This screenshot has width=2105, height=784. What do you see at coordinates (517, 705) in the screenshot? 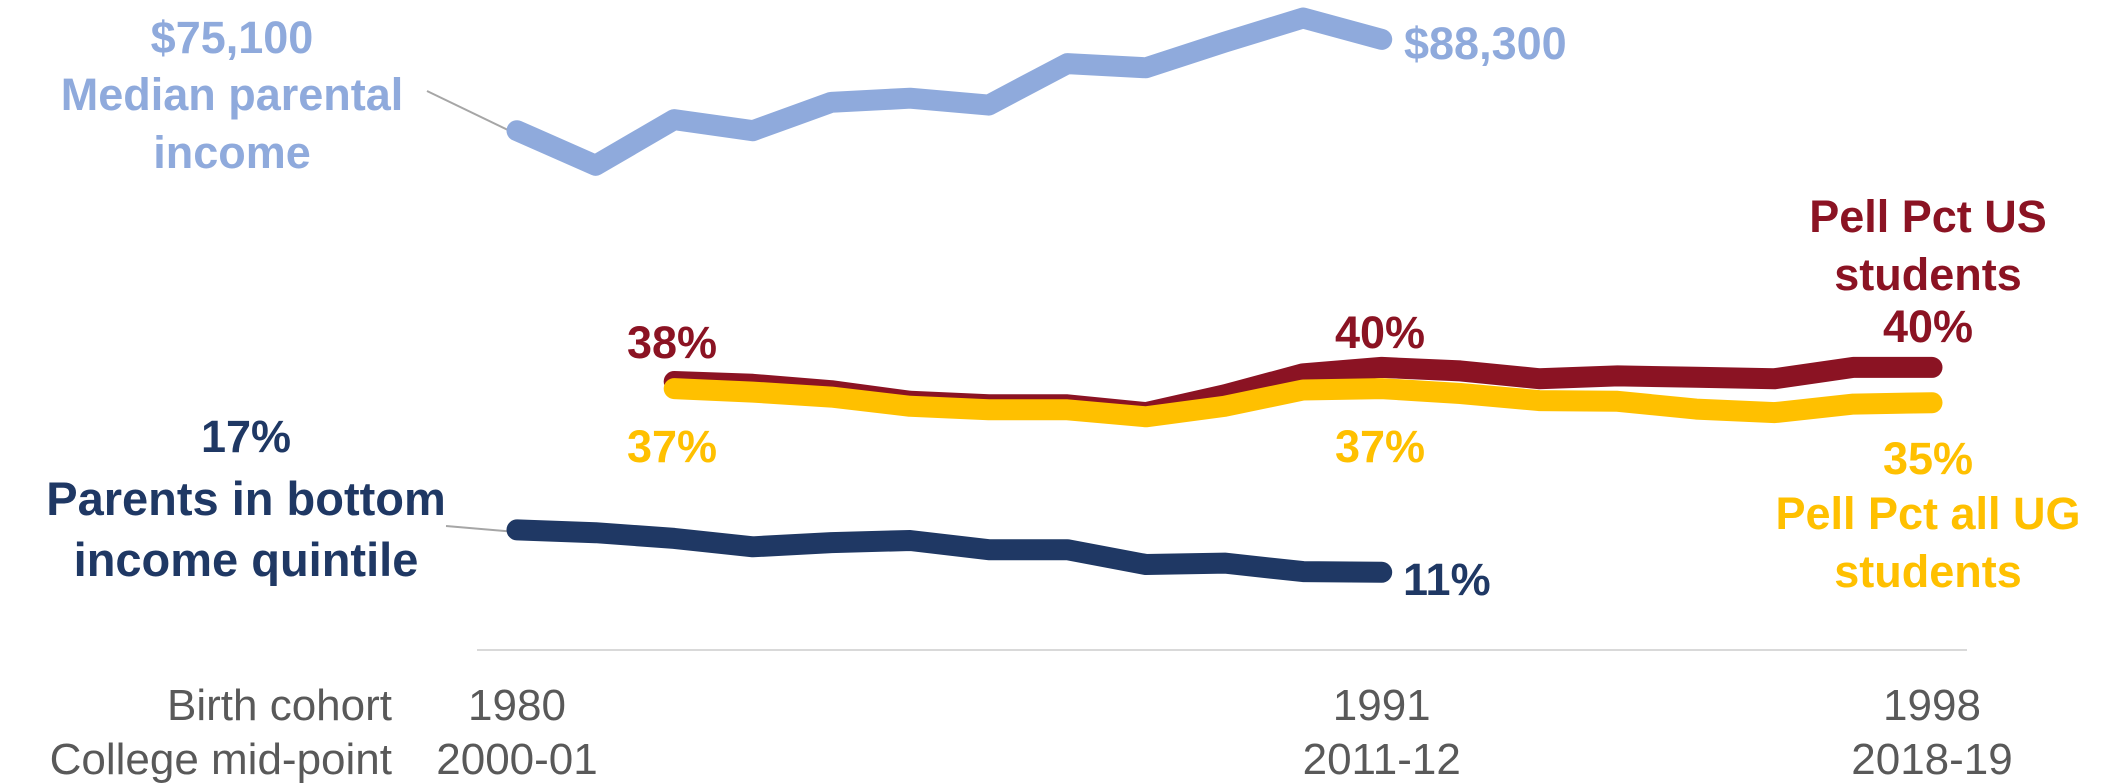
I see `x-tick-label: 1980` at bounding box center [517, 705].